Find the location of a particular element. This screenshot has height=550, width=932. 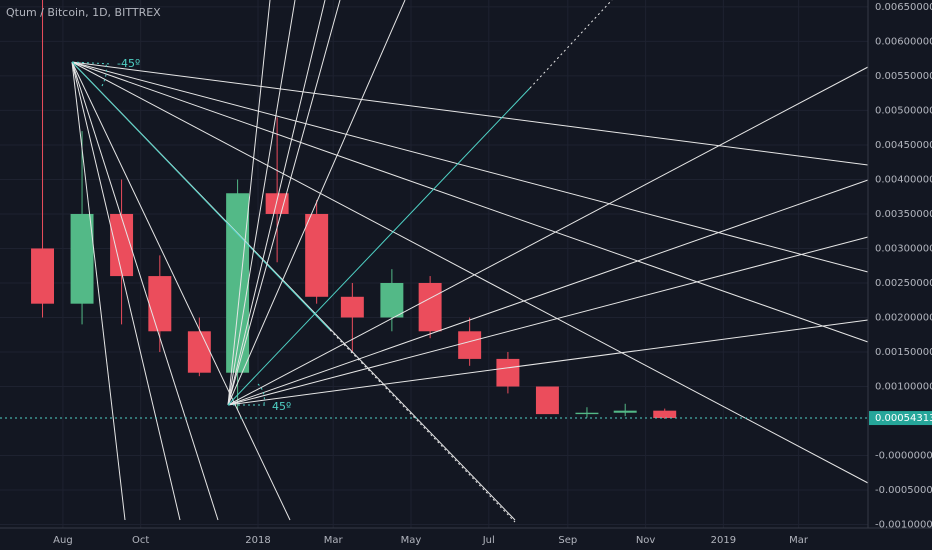

fan-extension is located at coordinates (571, 44).